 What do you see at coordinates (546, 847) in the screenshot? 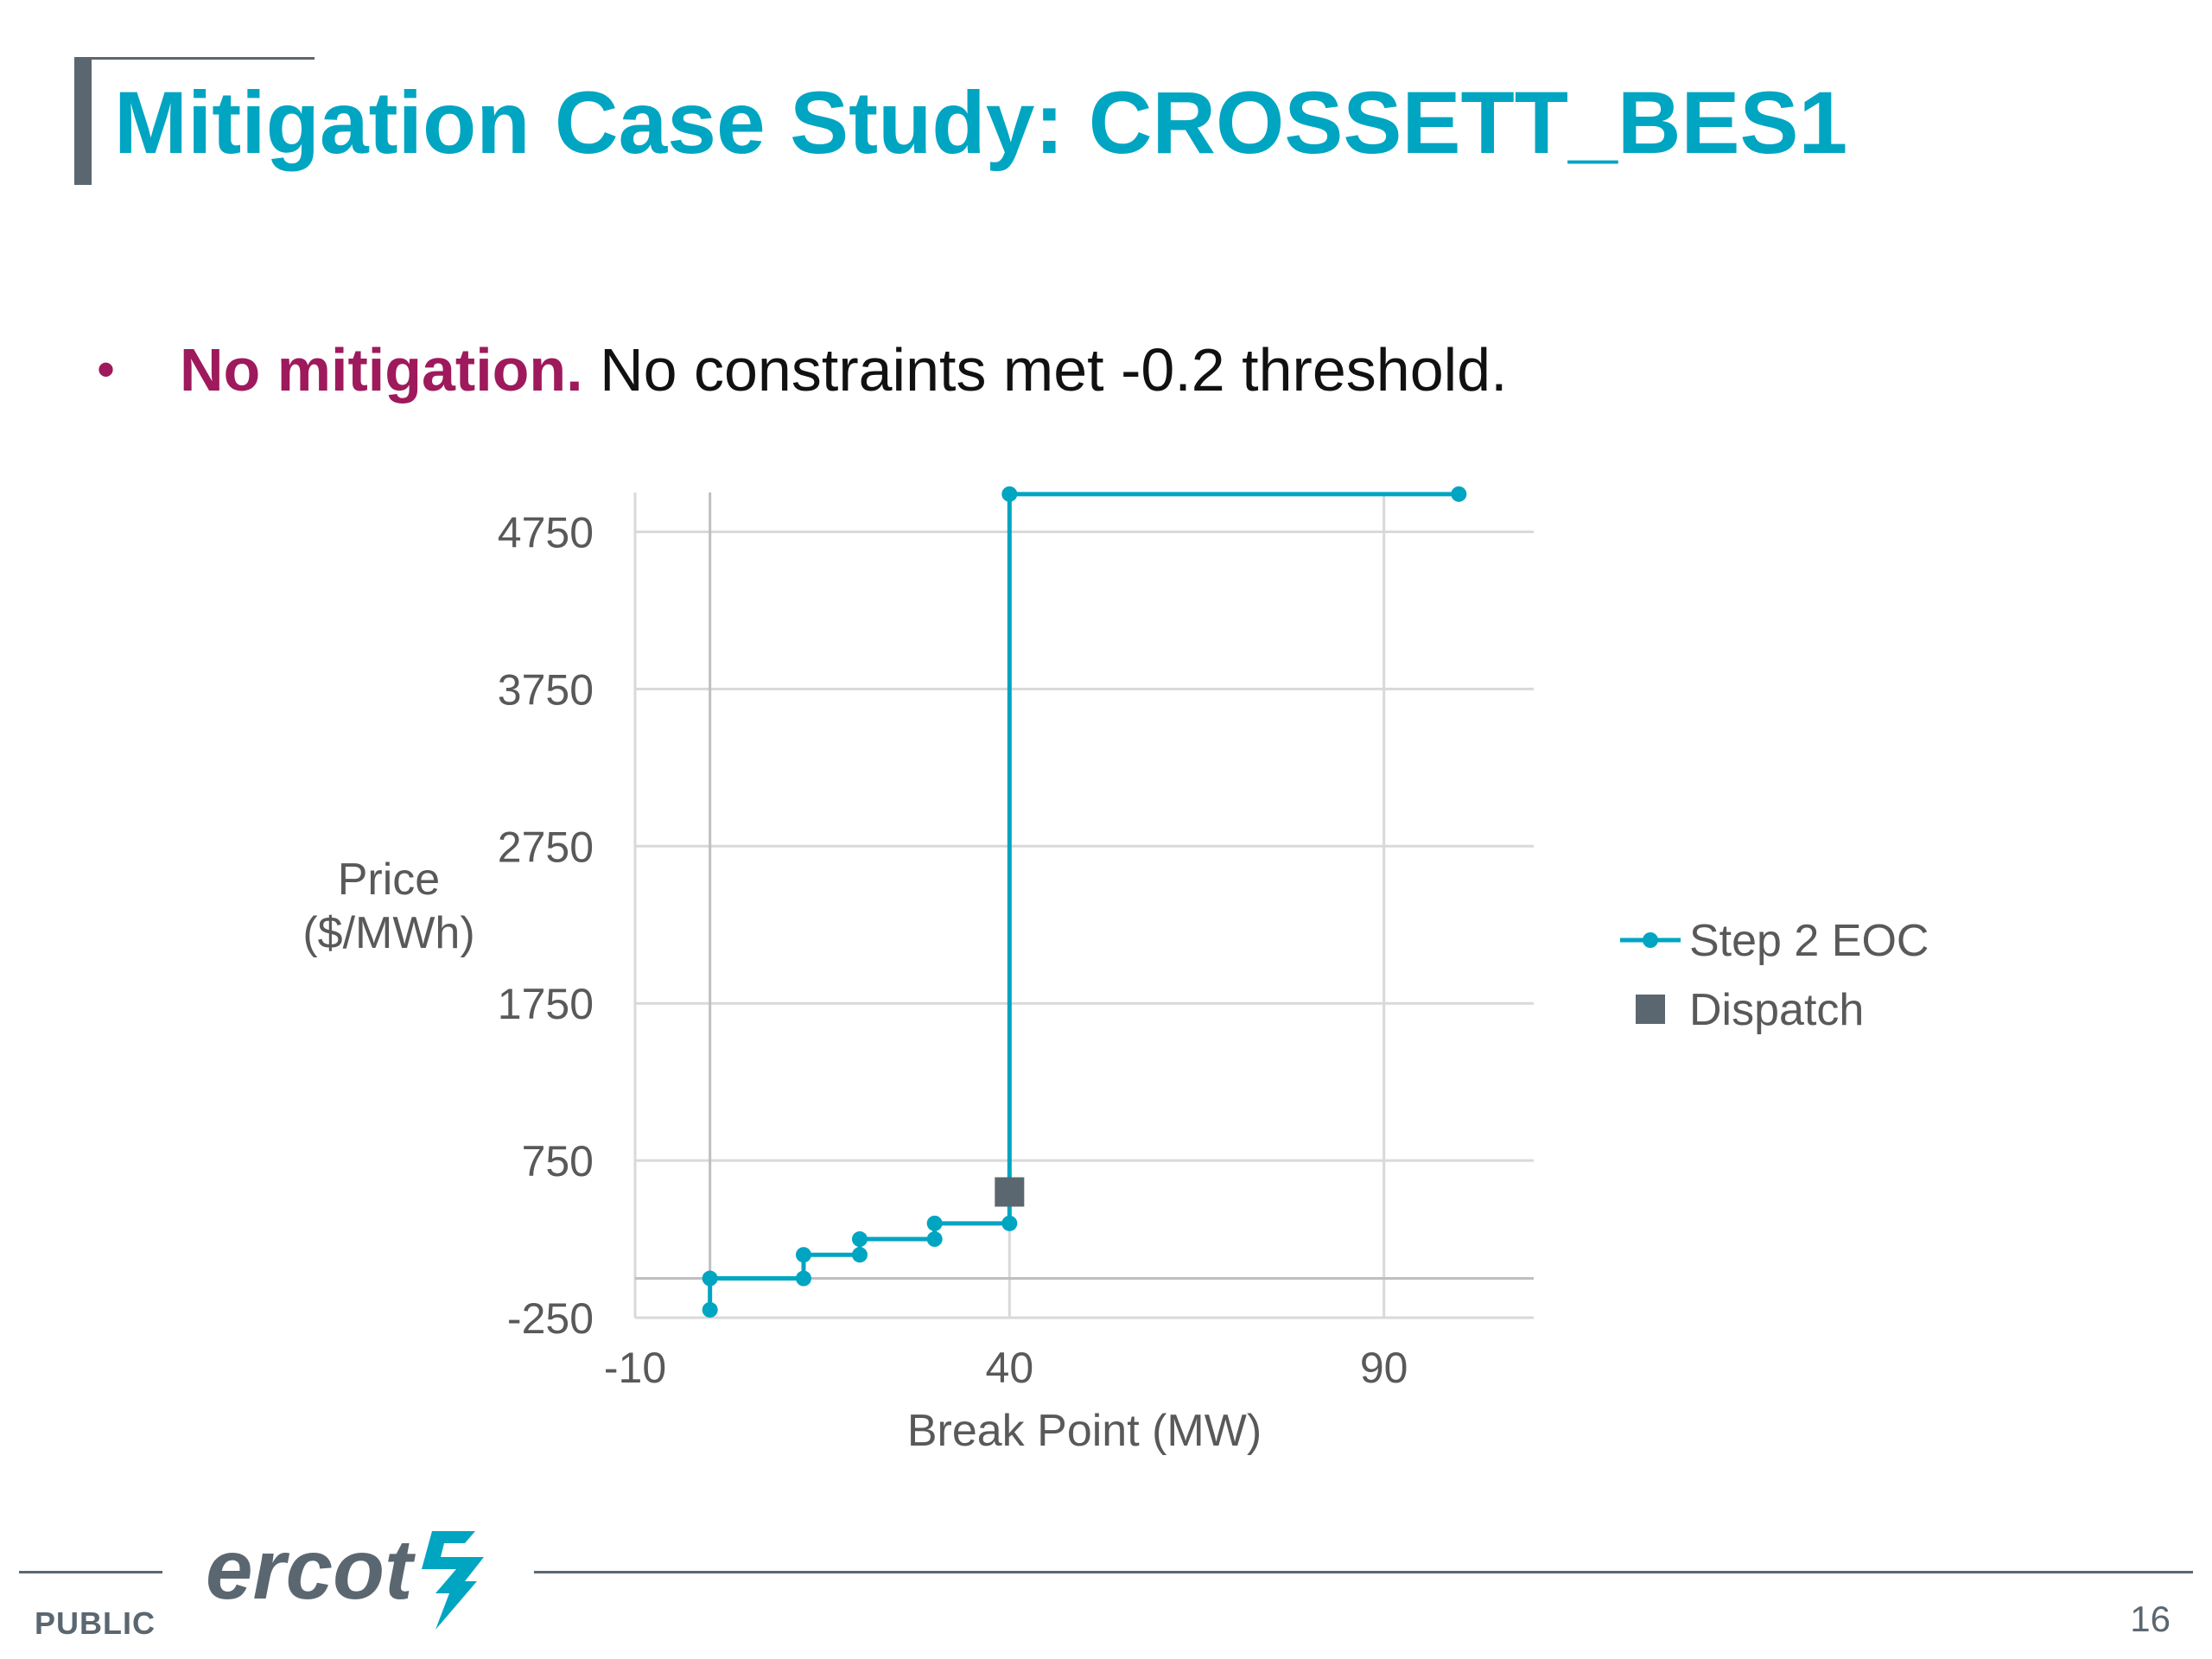
I see `y-tick-label: 2750` at bounding box center [546, 847].